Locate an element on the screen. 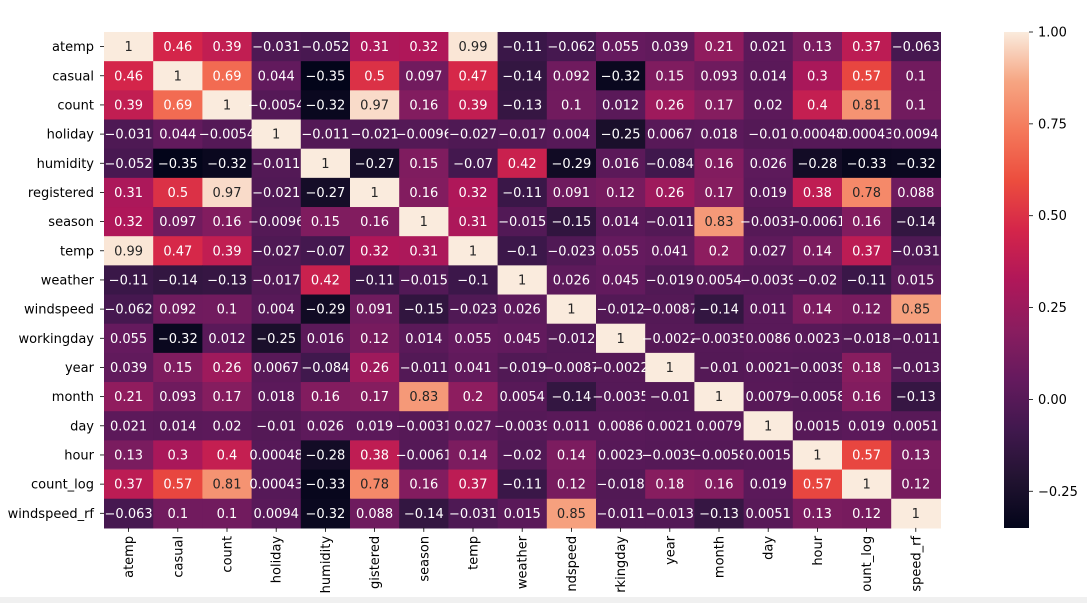 Image resolution: width=1087 pixels, height=603 pixels. cell-value-label: −0.015 is located at coordinates (424, 280).